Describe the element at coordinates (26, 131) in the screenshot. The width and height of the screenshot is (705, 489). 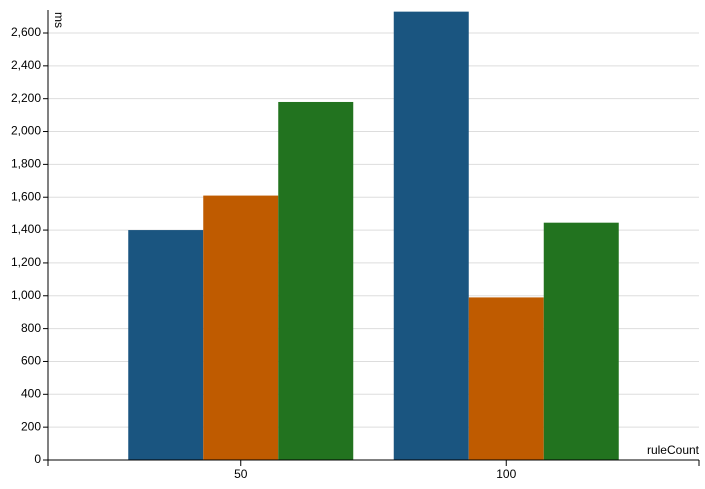
I see `y-tick-label: 2,000` at that location.